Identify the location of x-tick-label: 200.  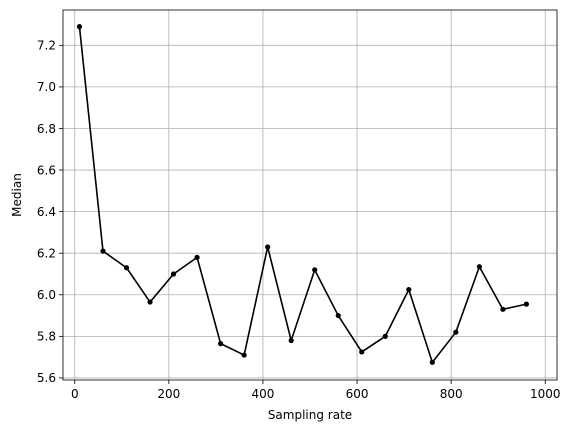
(168, 394).